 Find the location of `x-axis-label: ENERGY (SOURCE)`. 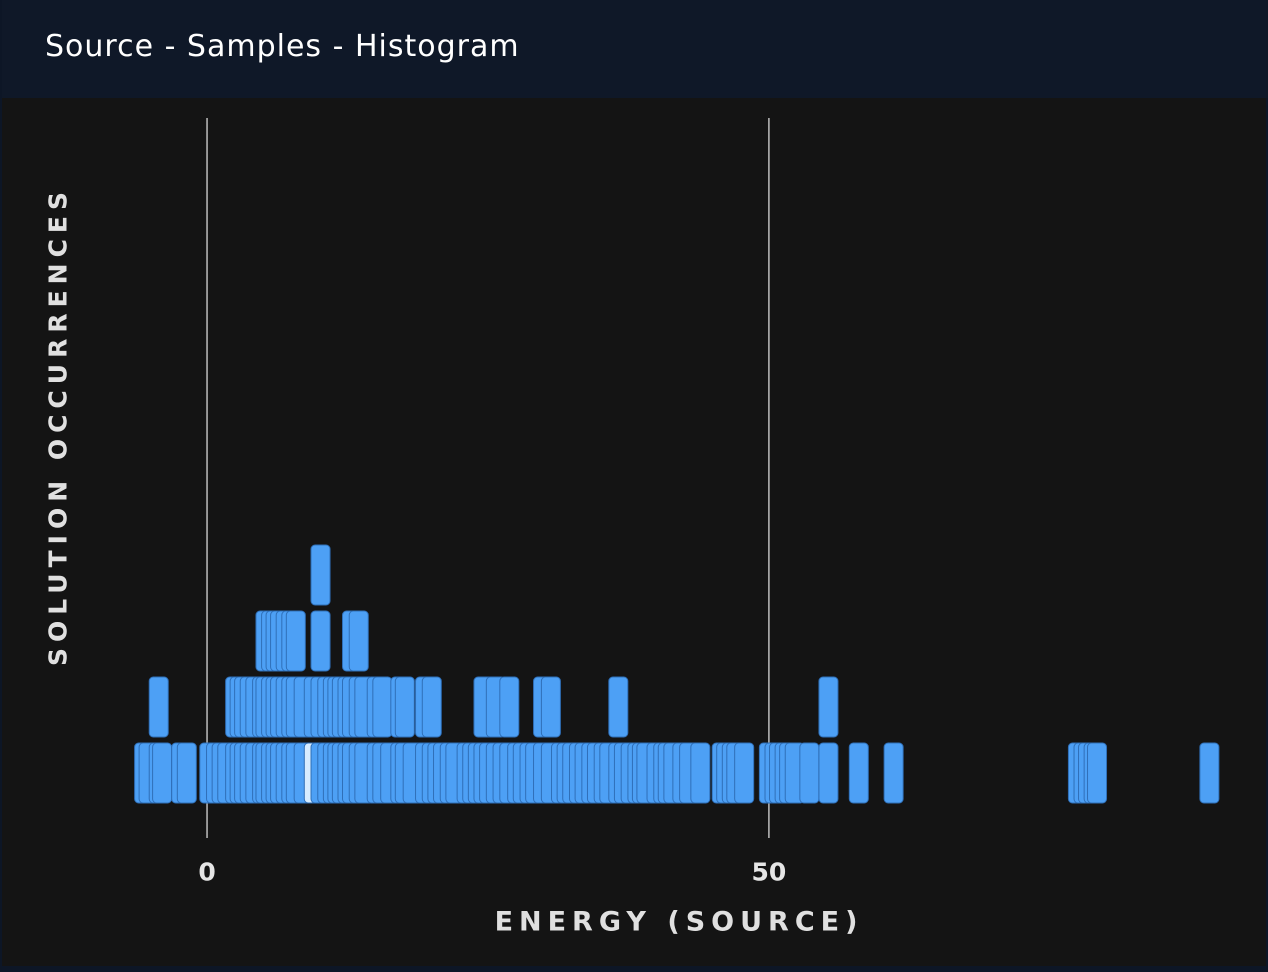

x-axis-label: ENERGY (SOURCE) is located at coordinates (679, 922).